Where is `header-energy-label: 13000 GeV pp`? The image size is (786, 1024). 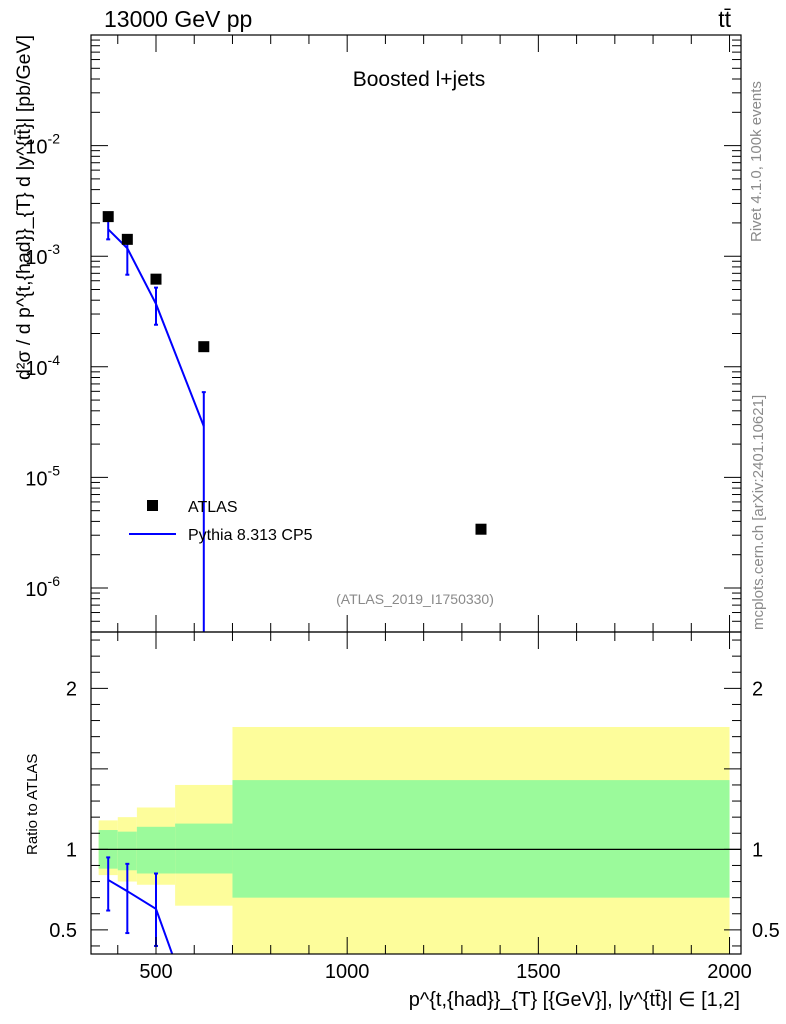
header-energy-label: 13000 GeV pp is located at coordinates (178, 19).